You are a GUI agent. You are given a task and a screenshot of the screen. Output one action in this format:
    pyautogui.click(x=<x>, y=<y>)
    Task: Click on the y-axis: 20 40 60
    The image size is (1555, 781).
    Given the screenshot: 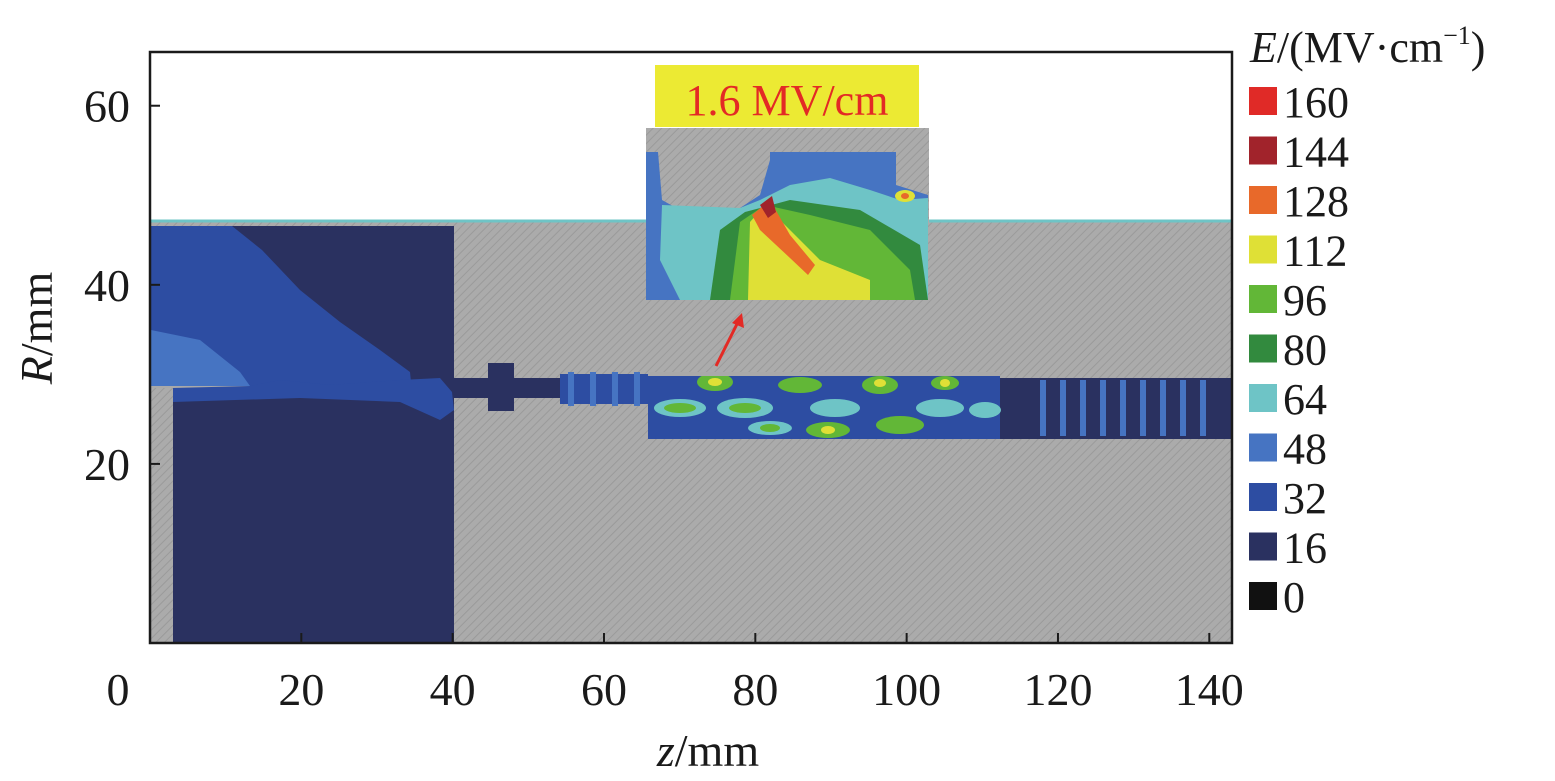 What is the action you would take?
    pyautogui.click(x=122, y=285)
    